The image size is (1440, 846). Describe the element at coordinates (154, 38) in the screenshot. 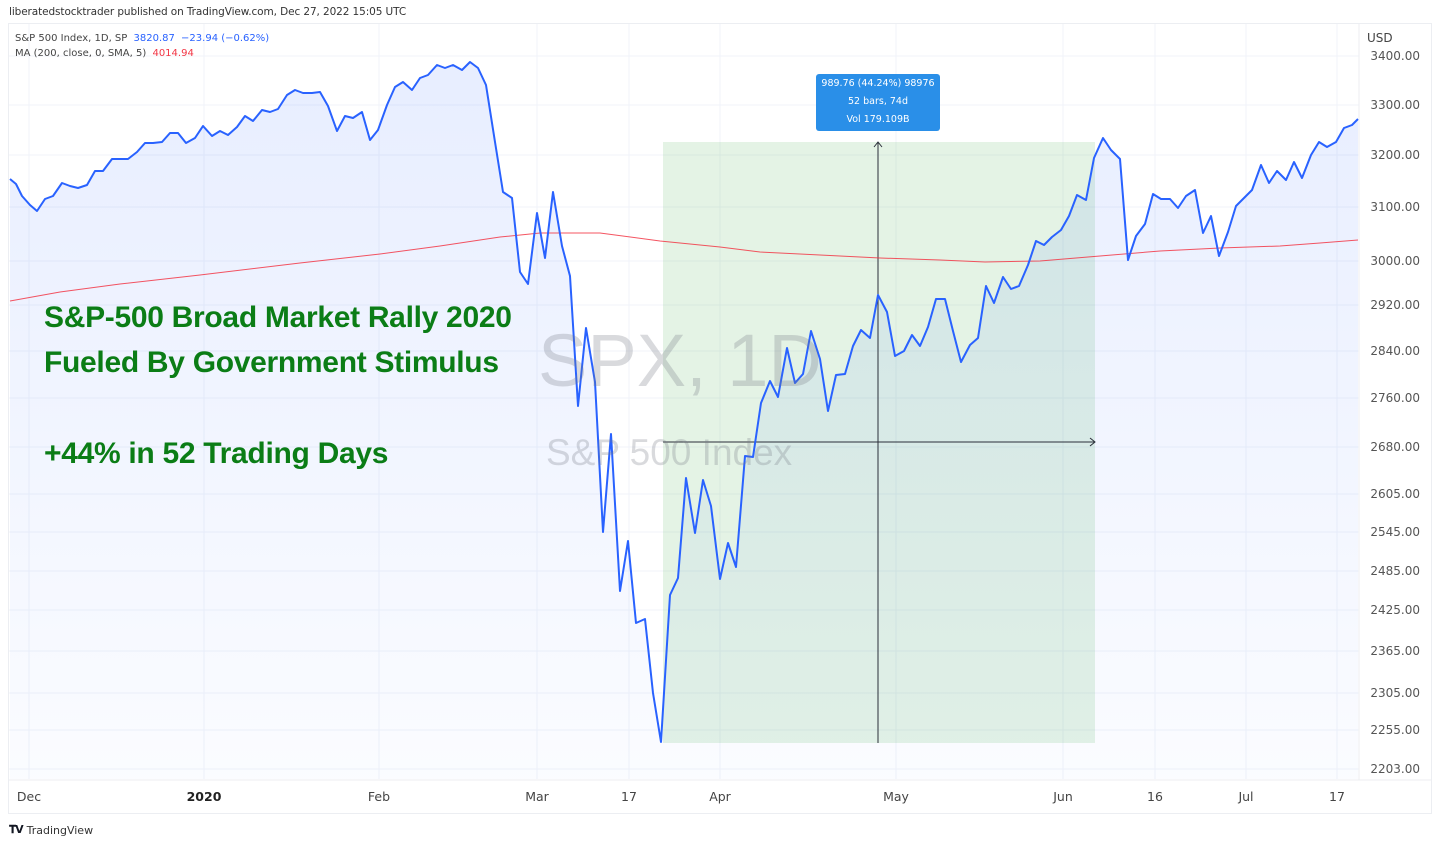

I see `legend-series-last: 3820.87` at that location.